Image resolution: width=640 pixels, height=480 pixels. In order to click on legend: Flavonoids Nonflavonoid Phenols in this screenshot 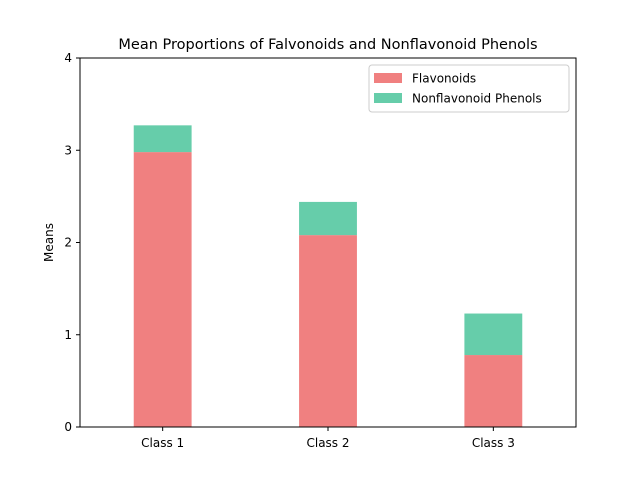, I will do `click(469, 88)`.